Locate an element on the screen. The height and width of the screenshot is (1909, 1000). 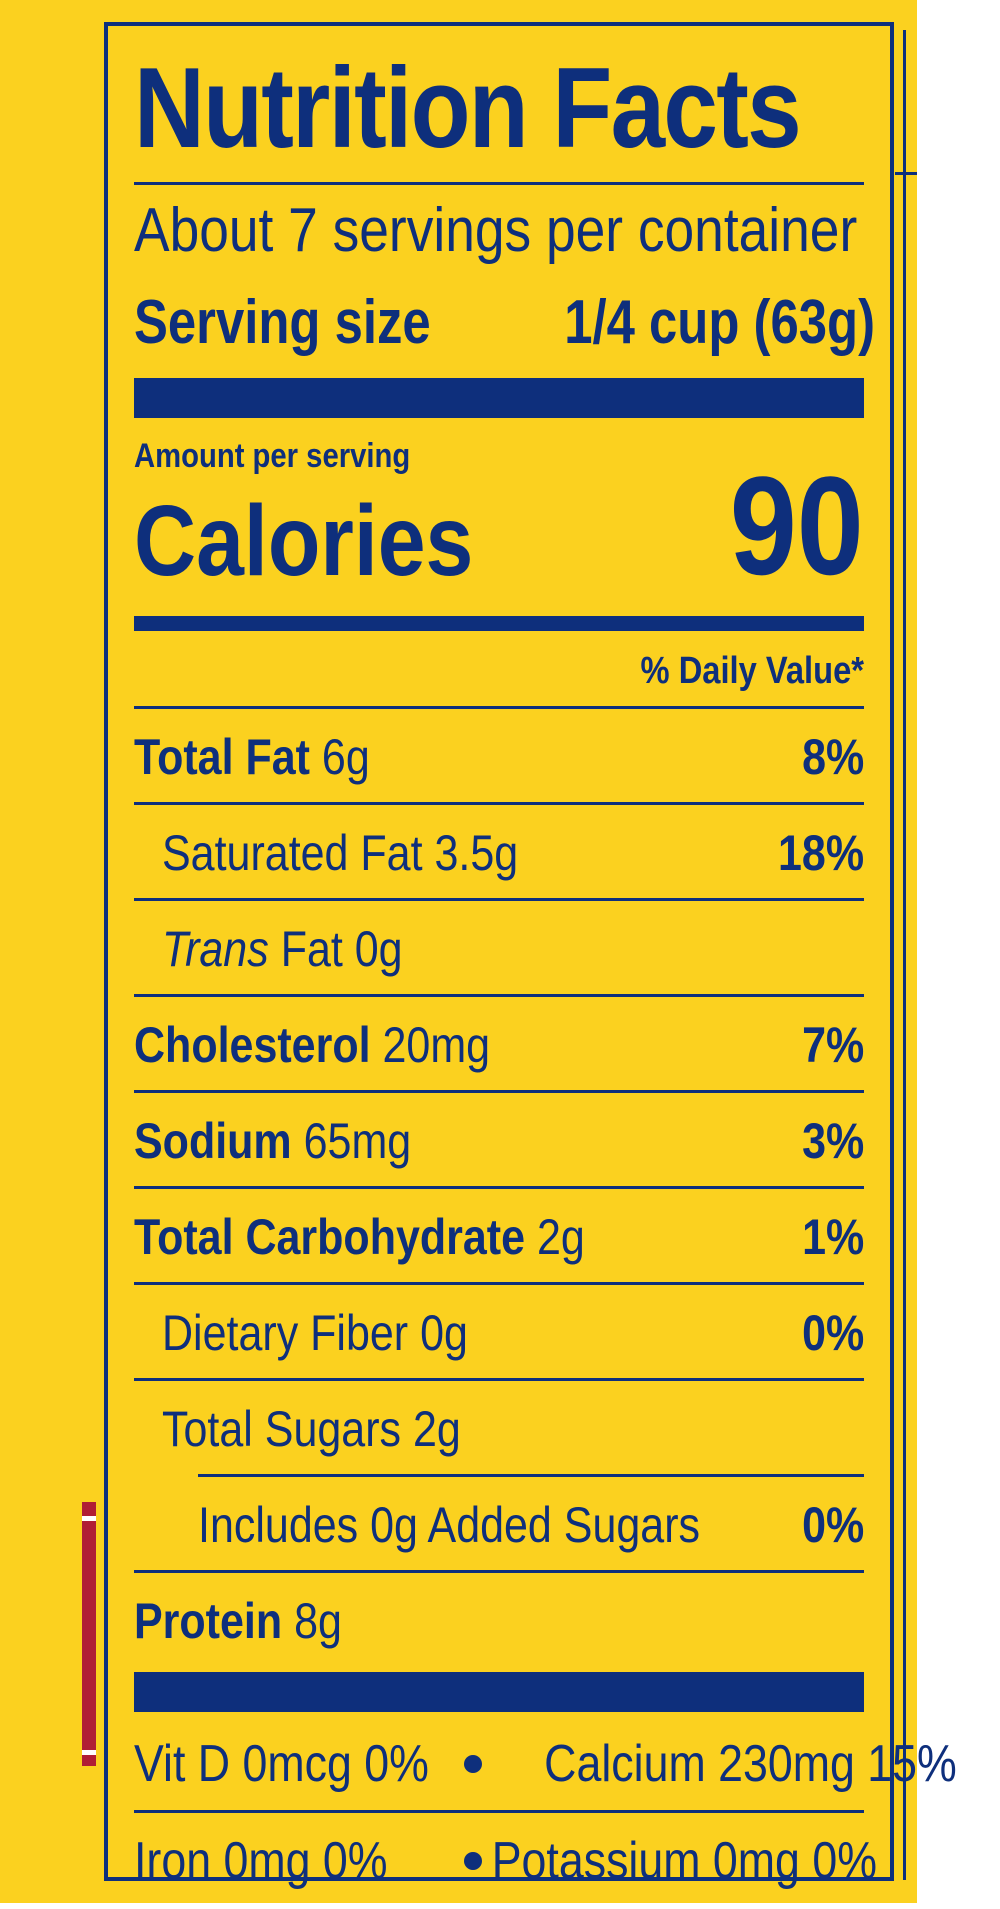
nutrient-name: Dietary Fiber is located at coordinates (285, 1333).